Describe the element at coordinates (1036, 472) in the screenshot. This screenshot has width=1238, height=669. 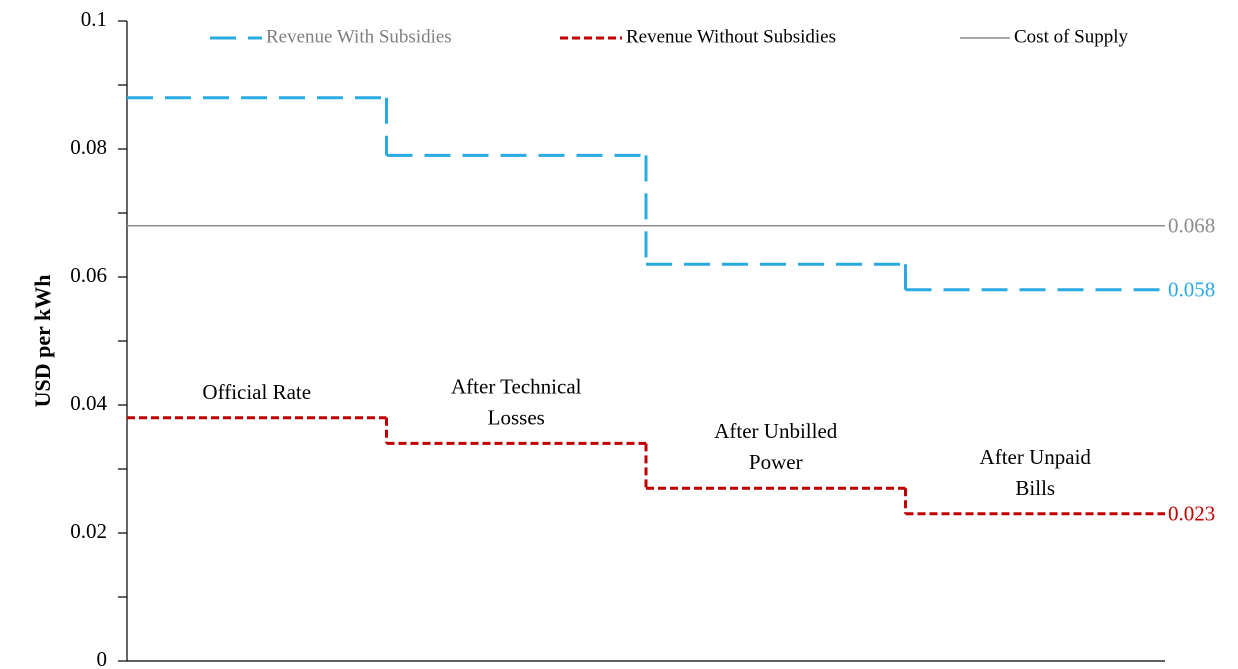
I see `category-label: After Unpaid Bills` at that location.